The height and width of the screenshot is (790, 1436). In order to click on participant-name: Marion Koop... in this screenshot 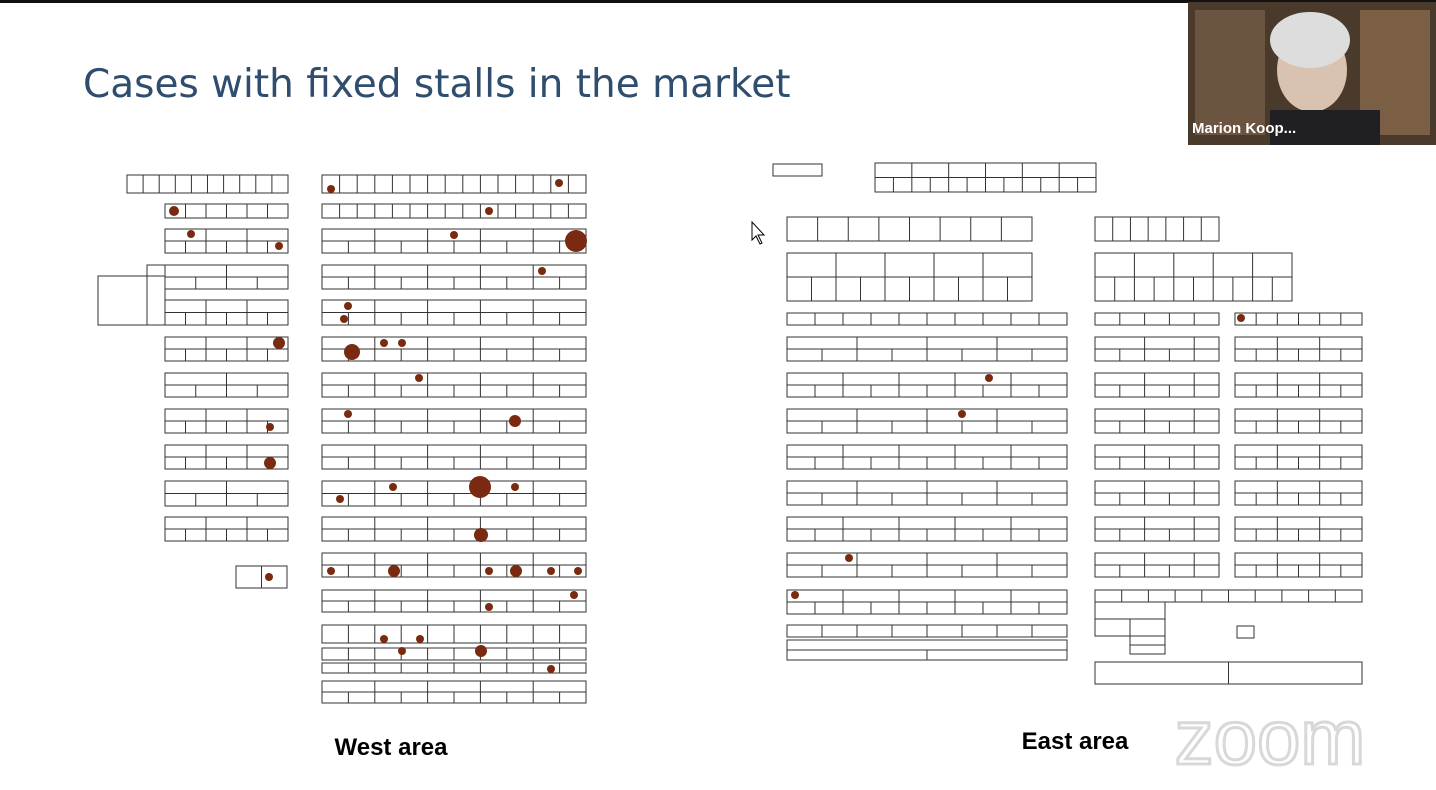, I will do `click(1244, 128)`.